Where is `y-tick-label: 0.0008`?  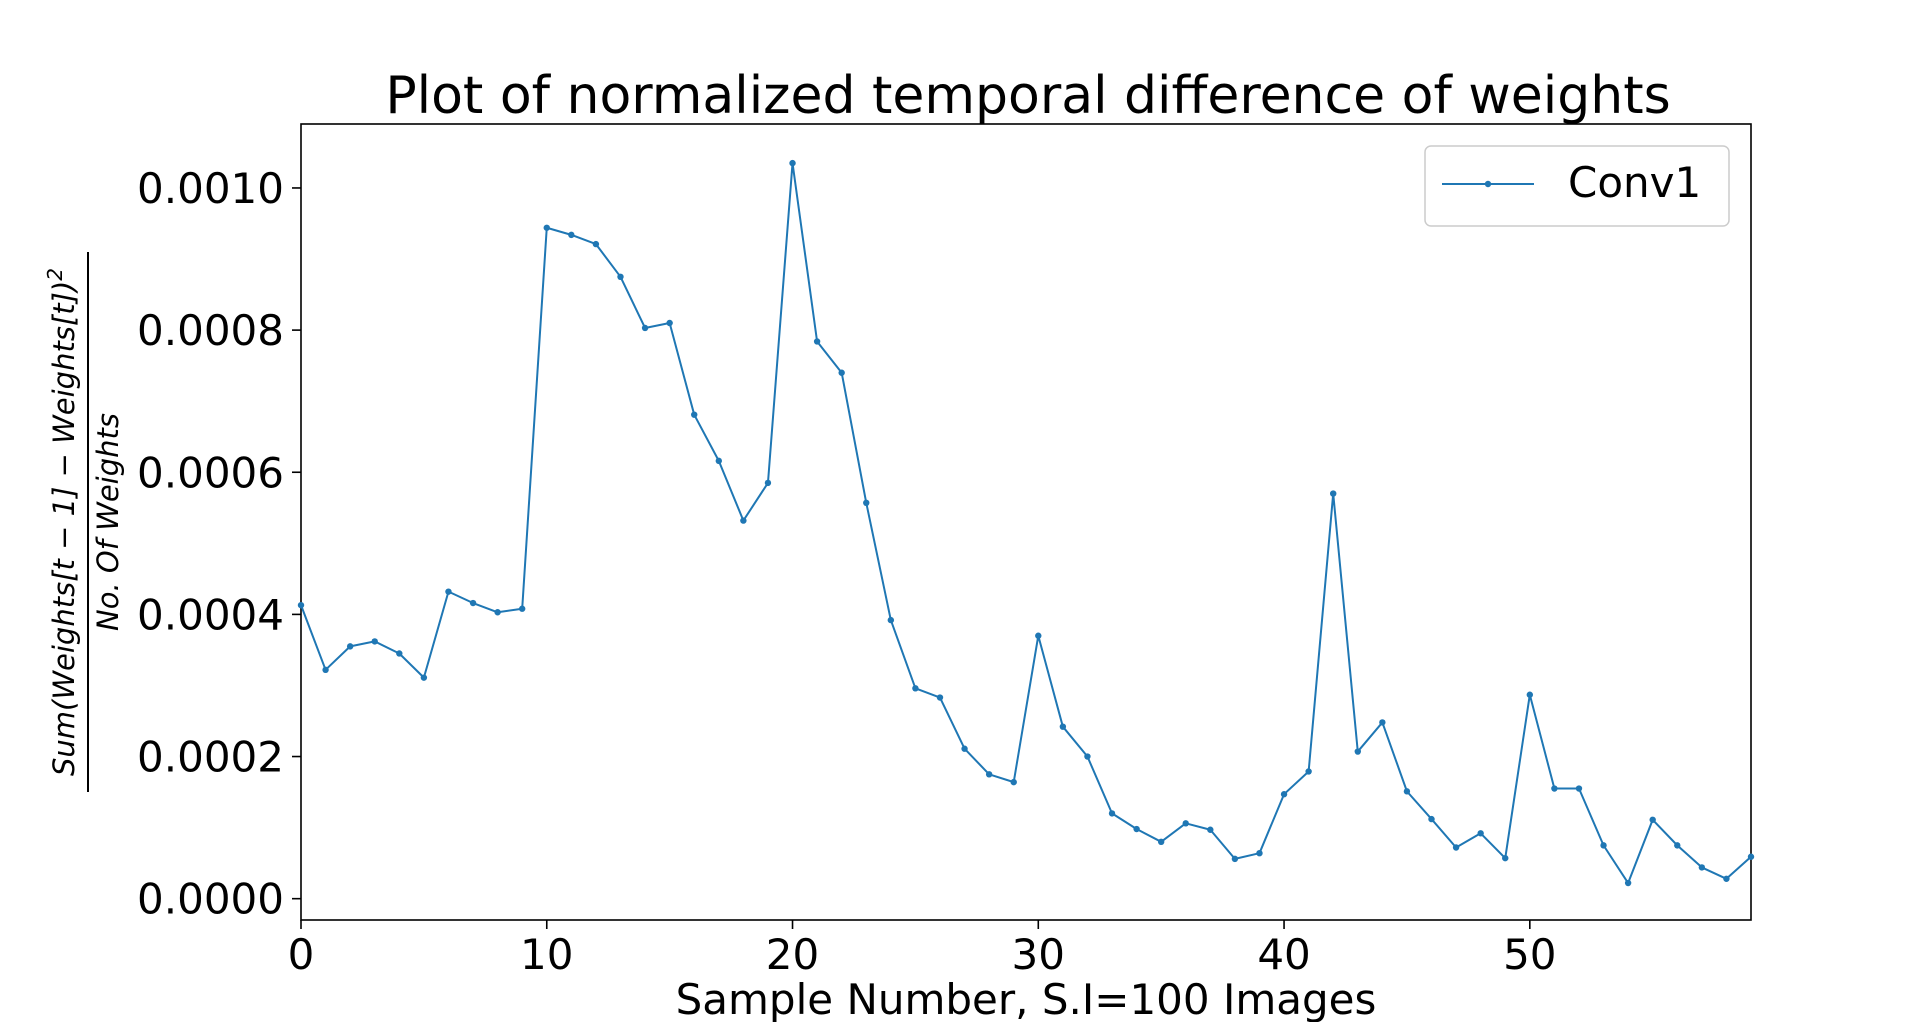 y-tick-label: 0.0008 is located at coordinates (210, 330).